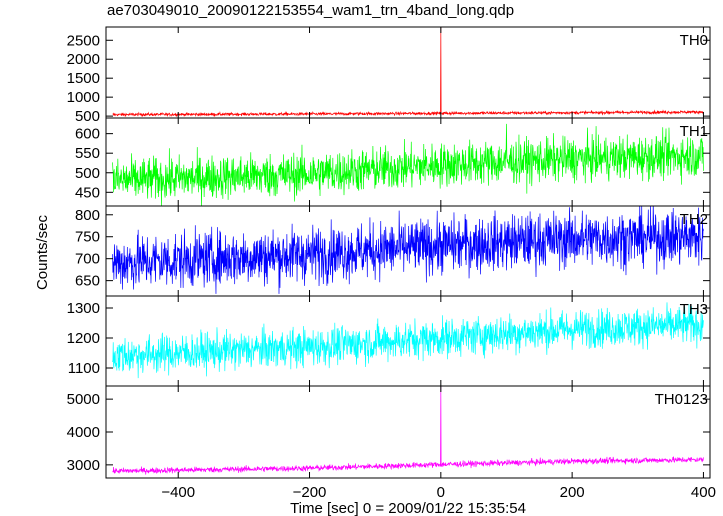  Describe the element at coordinates (408, 508) in the screenshot. I see `x-axis-label: Time [sec] 0 = 2009/01/22 15:35:54` at that location.